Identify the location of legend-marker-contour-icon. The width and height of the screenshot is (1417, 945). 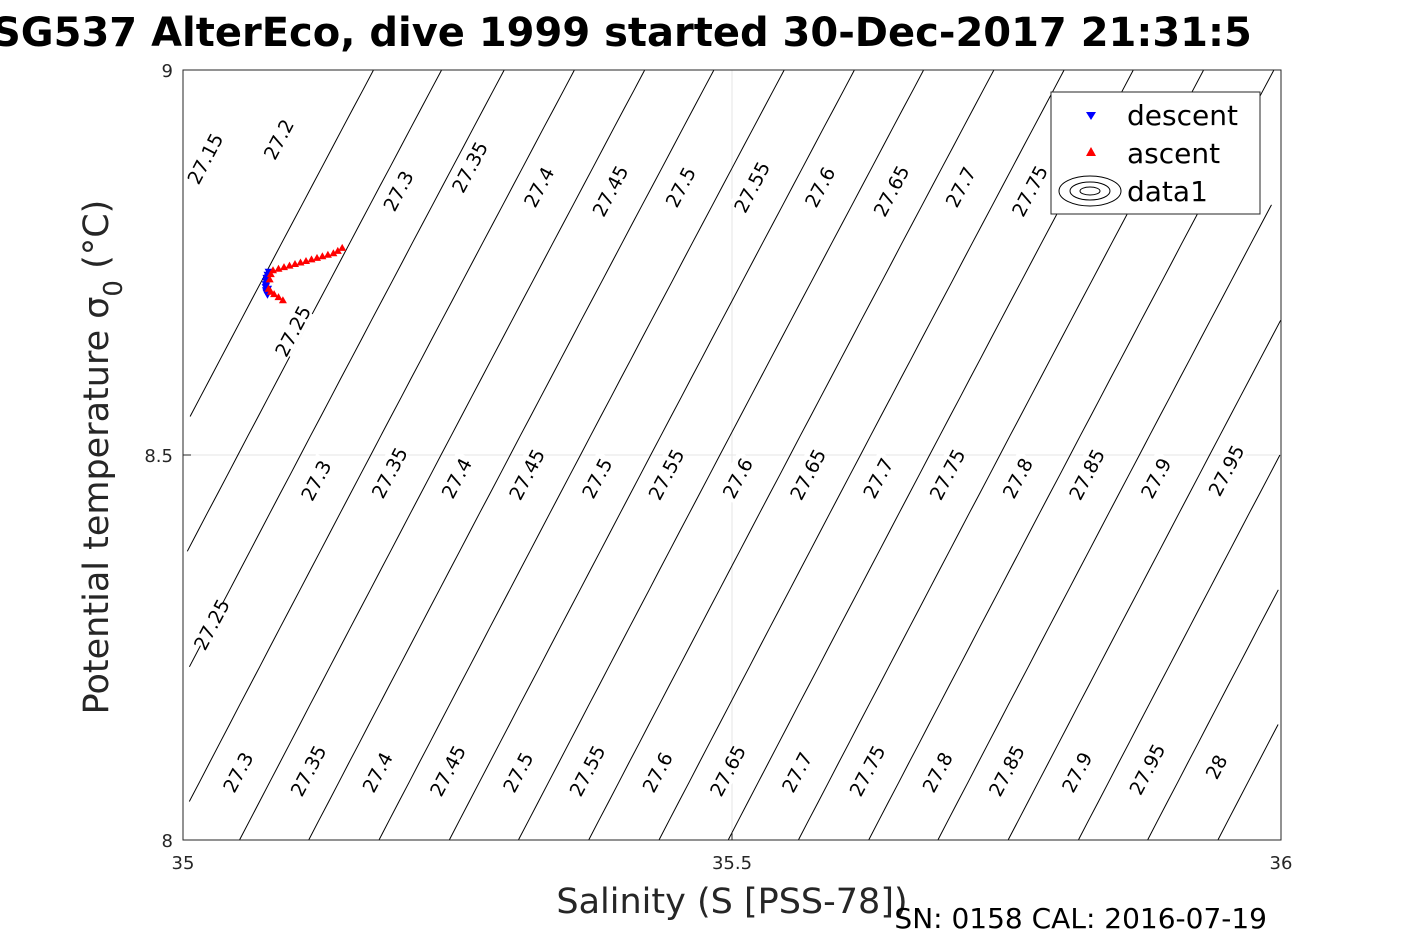
(1090, 191).